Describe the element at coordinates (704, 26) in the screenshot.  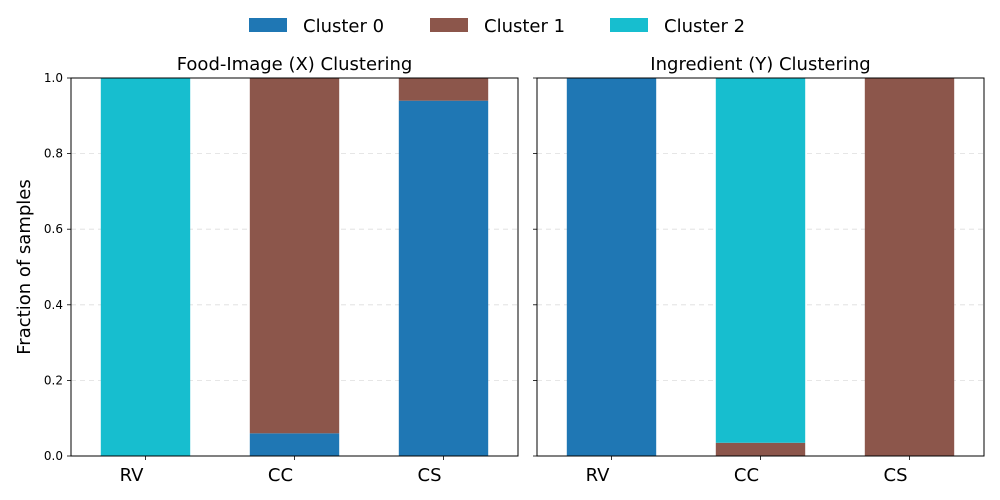
I see `legend-label-cluster-2: Cluster 2` at that location.